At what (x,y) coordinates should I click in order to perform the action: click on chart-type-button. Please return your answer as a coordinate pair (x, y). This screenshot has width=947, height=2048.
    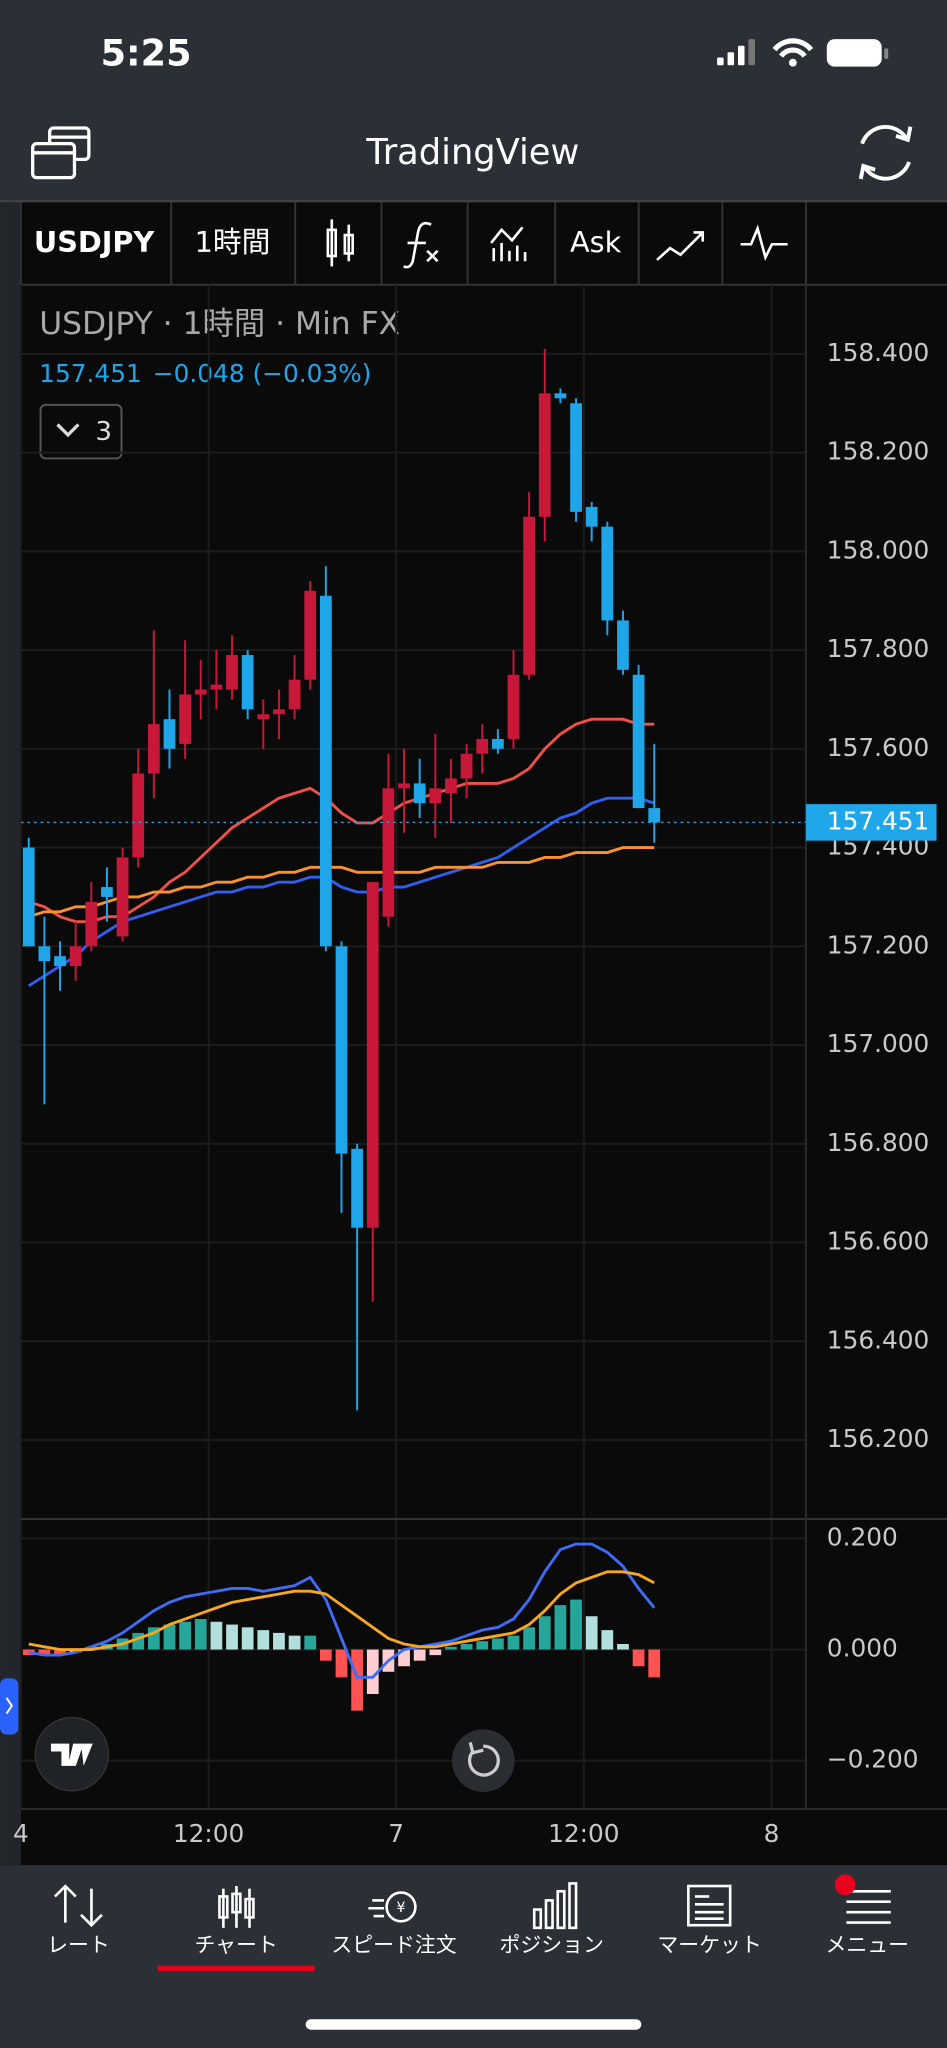
    Looking at the image, I should click on (340, 243).